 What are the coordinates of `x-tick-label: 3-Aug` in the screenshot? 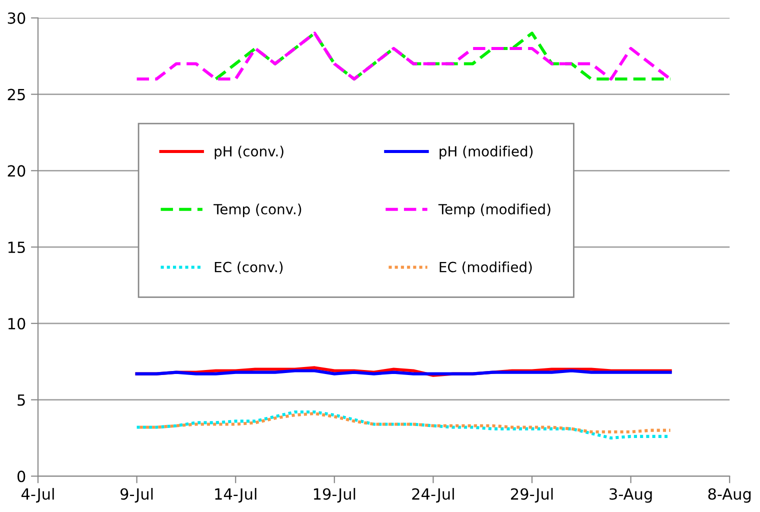 It's located at (631, 495).